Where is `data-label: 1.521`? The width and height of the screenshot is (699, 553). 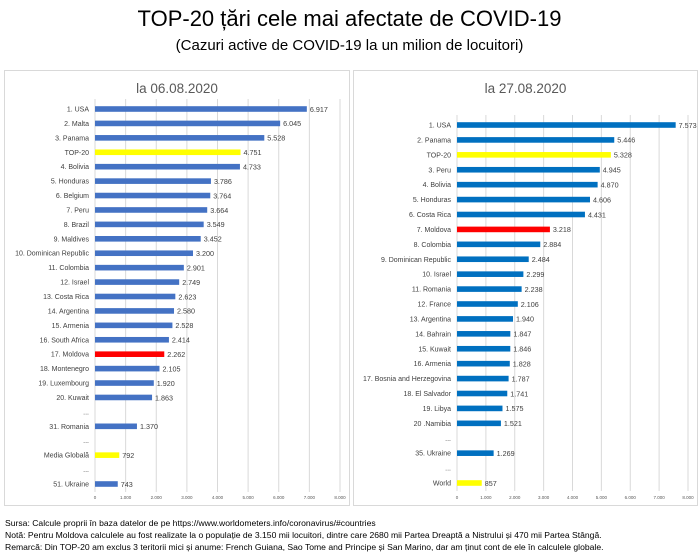 data-label: 1.521 is located at coordinates (513, 423).